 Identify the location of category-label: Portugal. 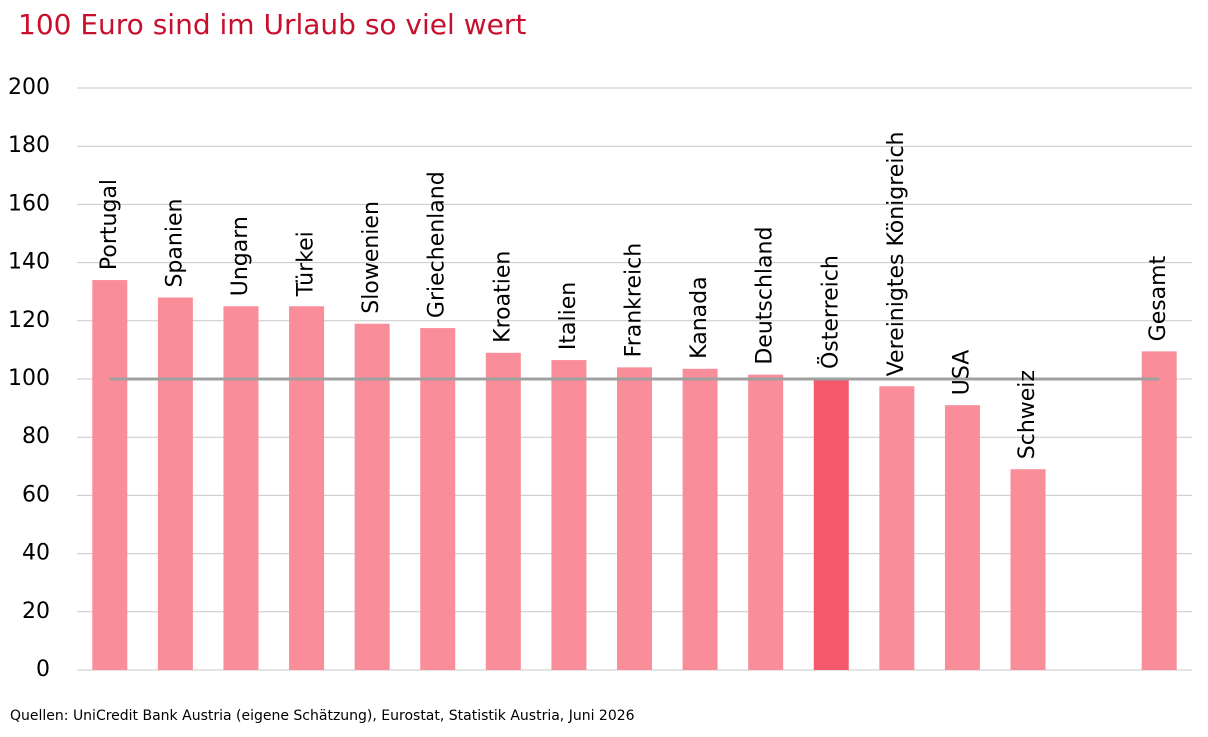
(109, 224).